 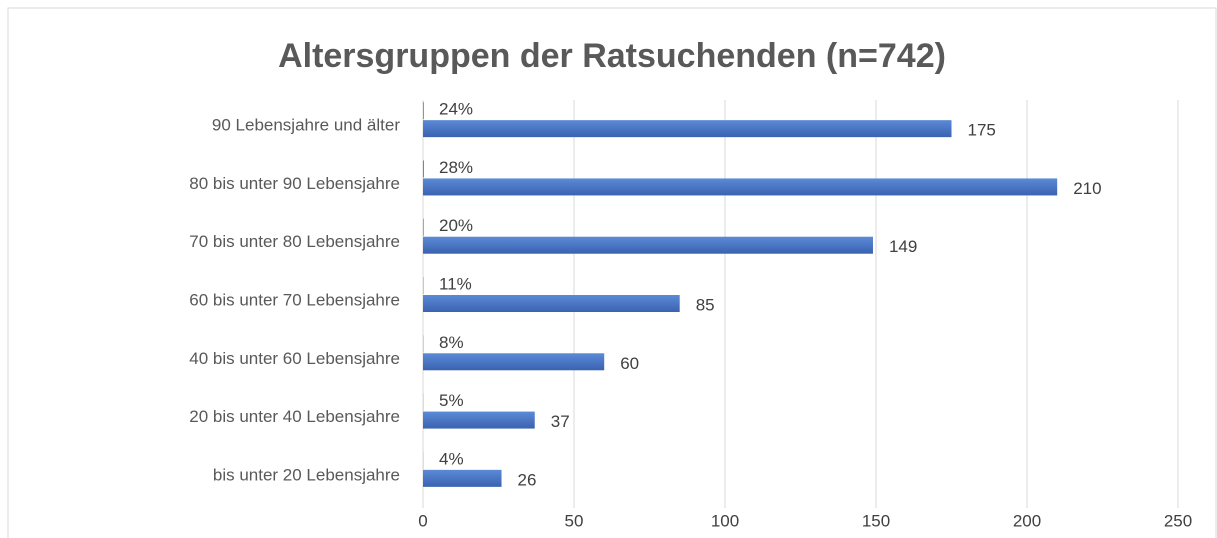 I want to click on y-tick-label: 60 bis unter 70 Lebensjahre, so click(x=294, y=299).